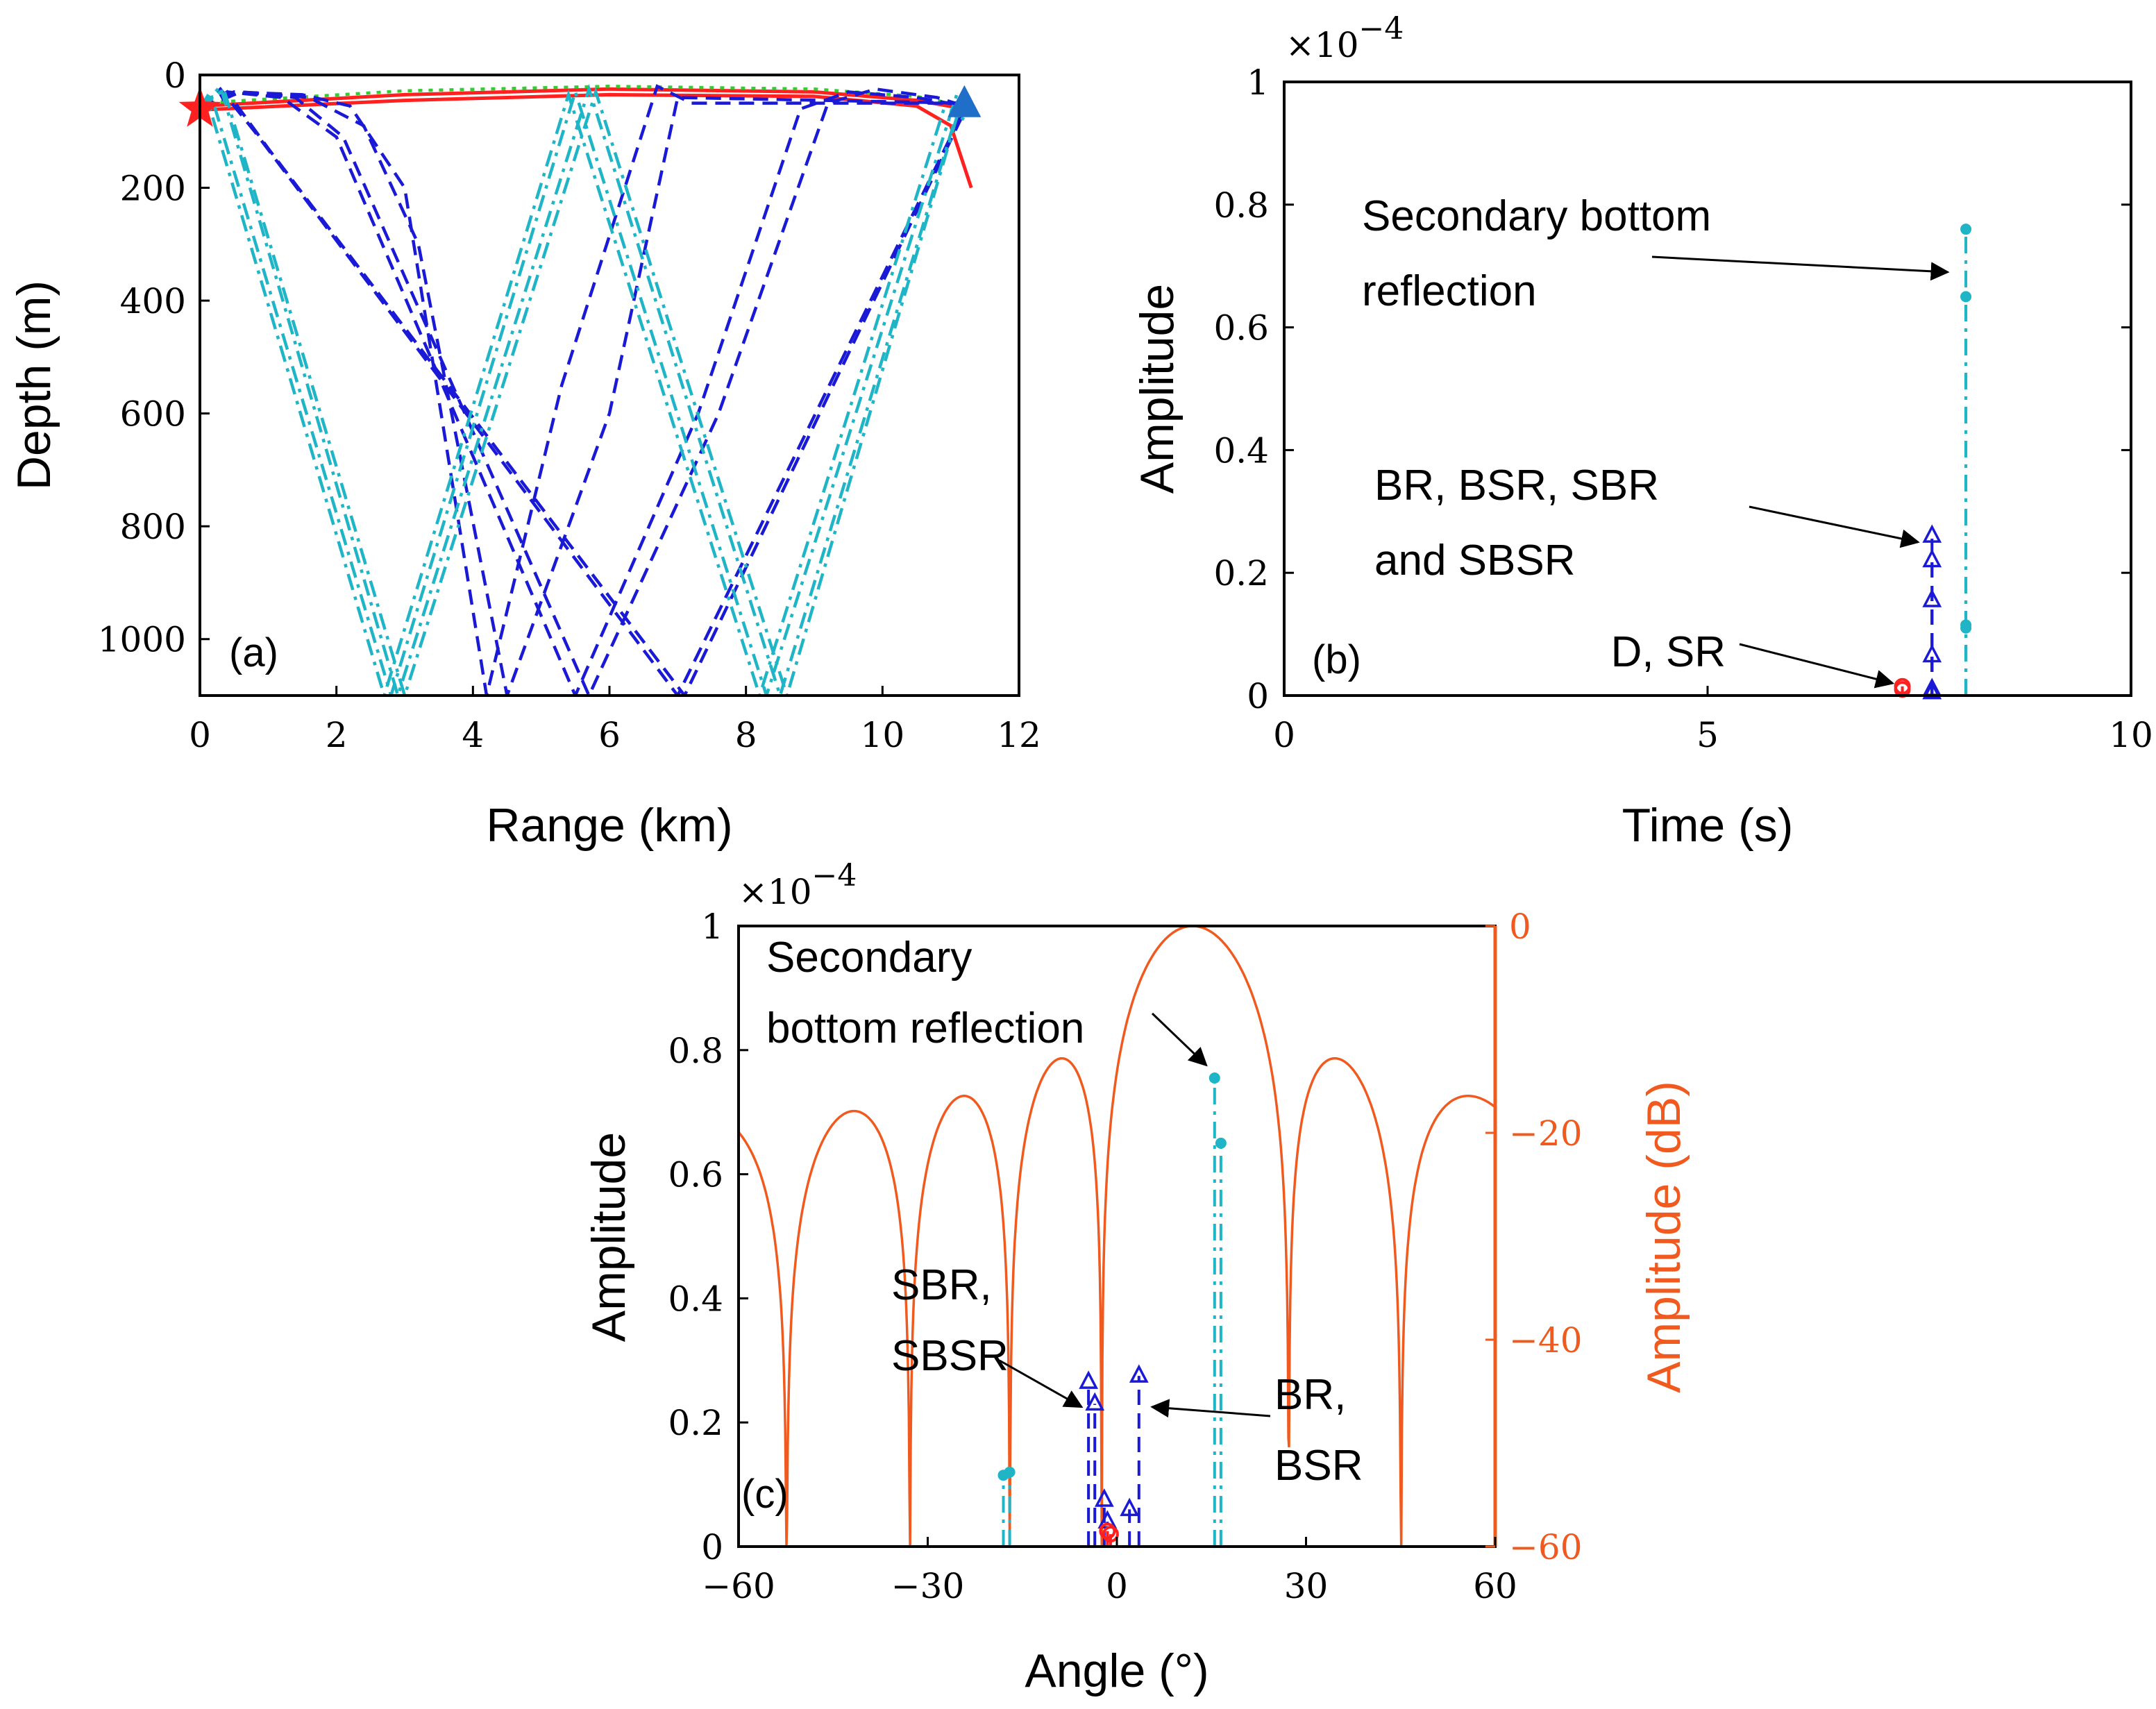 The height and width of the screenshot is (1709, 2156). I want to click on panel-c-y-tick-label: 1, so click(712, 927).